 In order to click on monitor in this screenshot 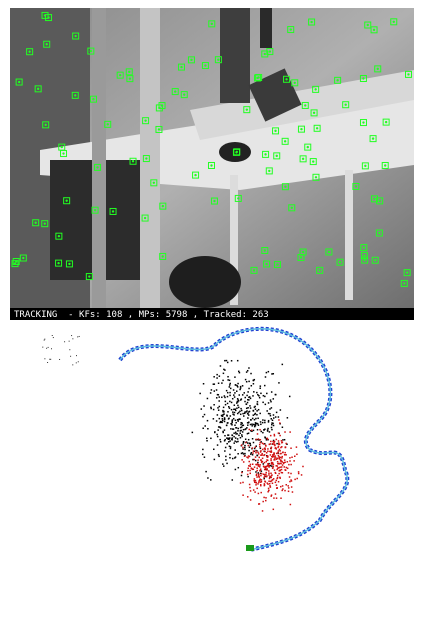, I will do `click(235, 55)`.